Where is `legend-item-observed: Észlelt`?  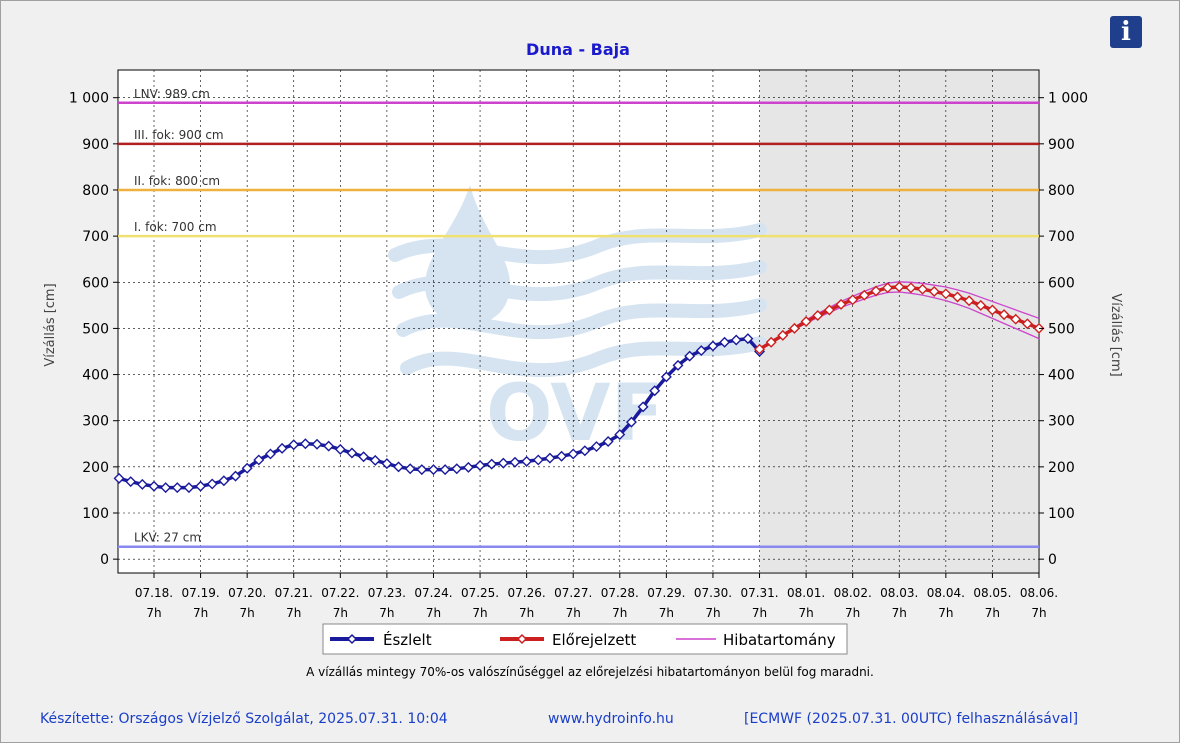 legend-item-observed: Észlelt is located at coordinates (381, 639).